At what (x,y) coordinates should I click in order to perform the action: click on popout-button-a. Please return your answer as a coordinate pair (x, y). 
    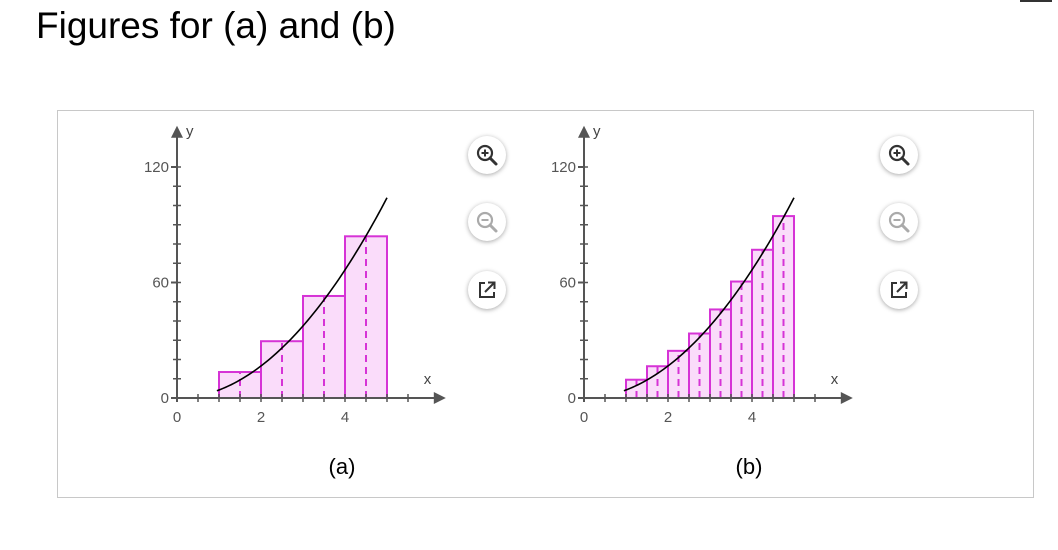
    Looking at the image, I should click on (487, 290).